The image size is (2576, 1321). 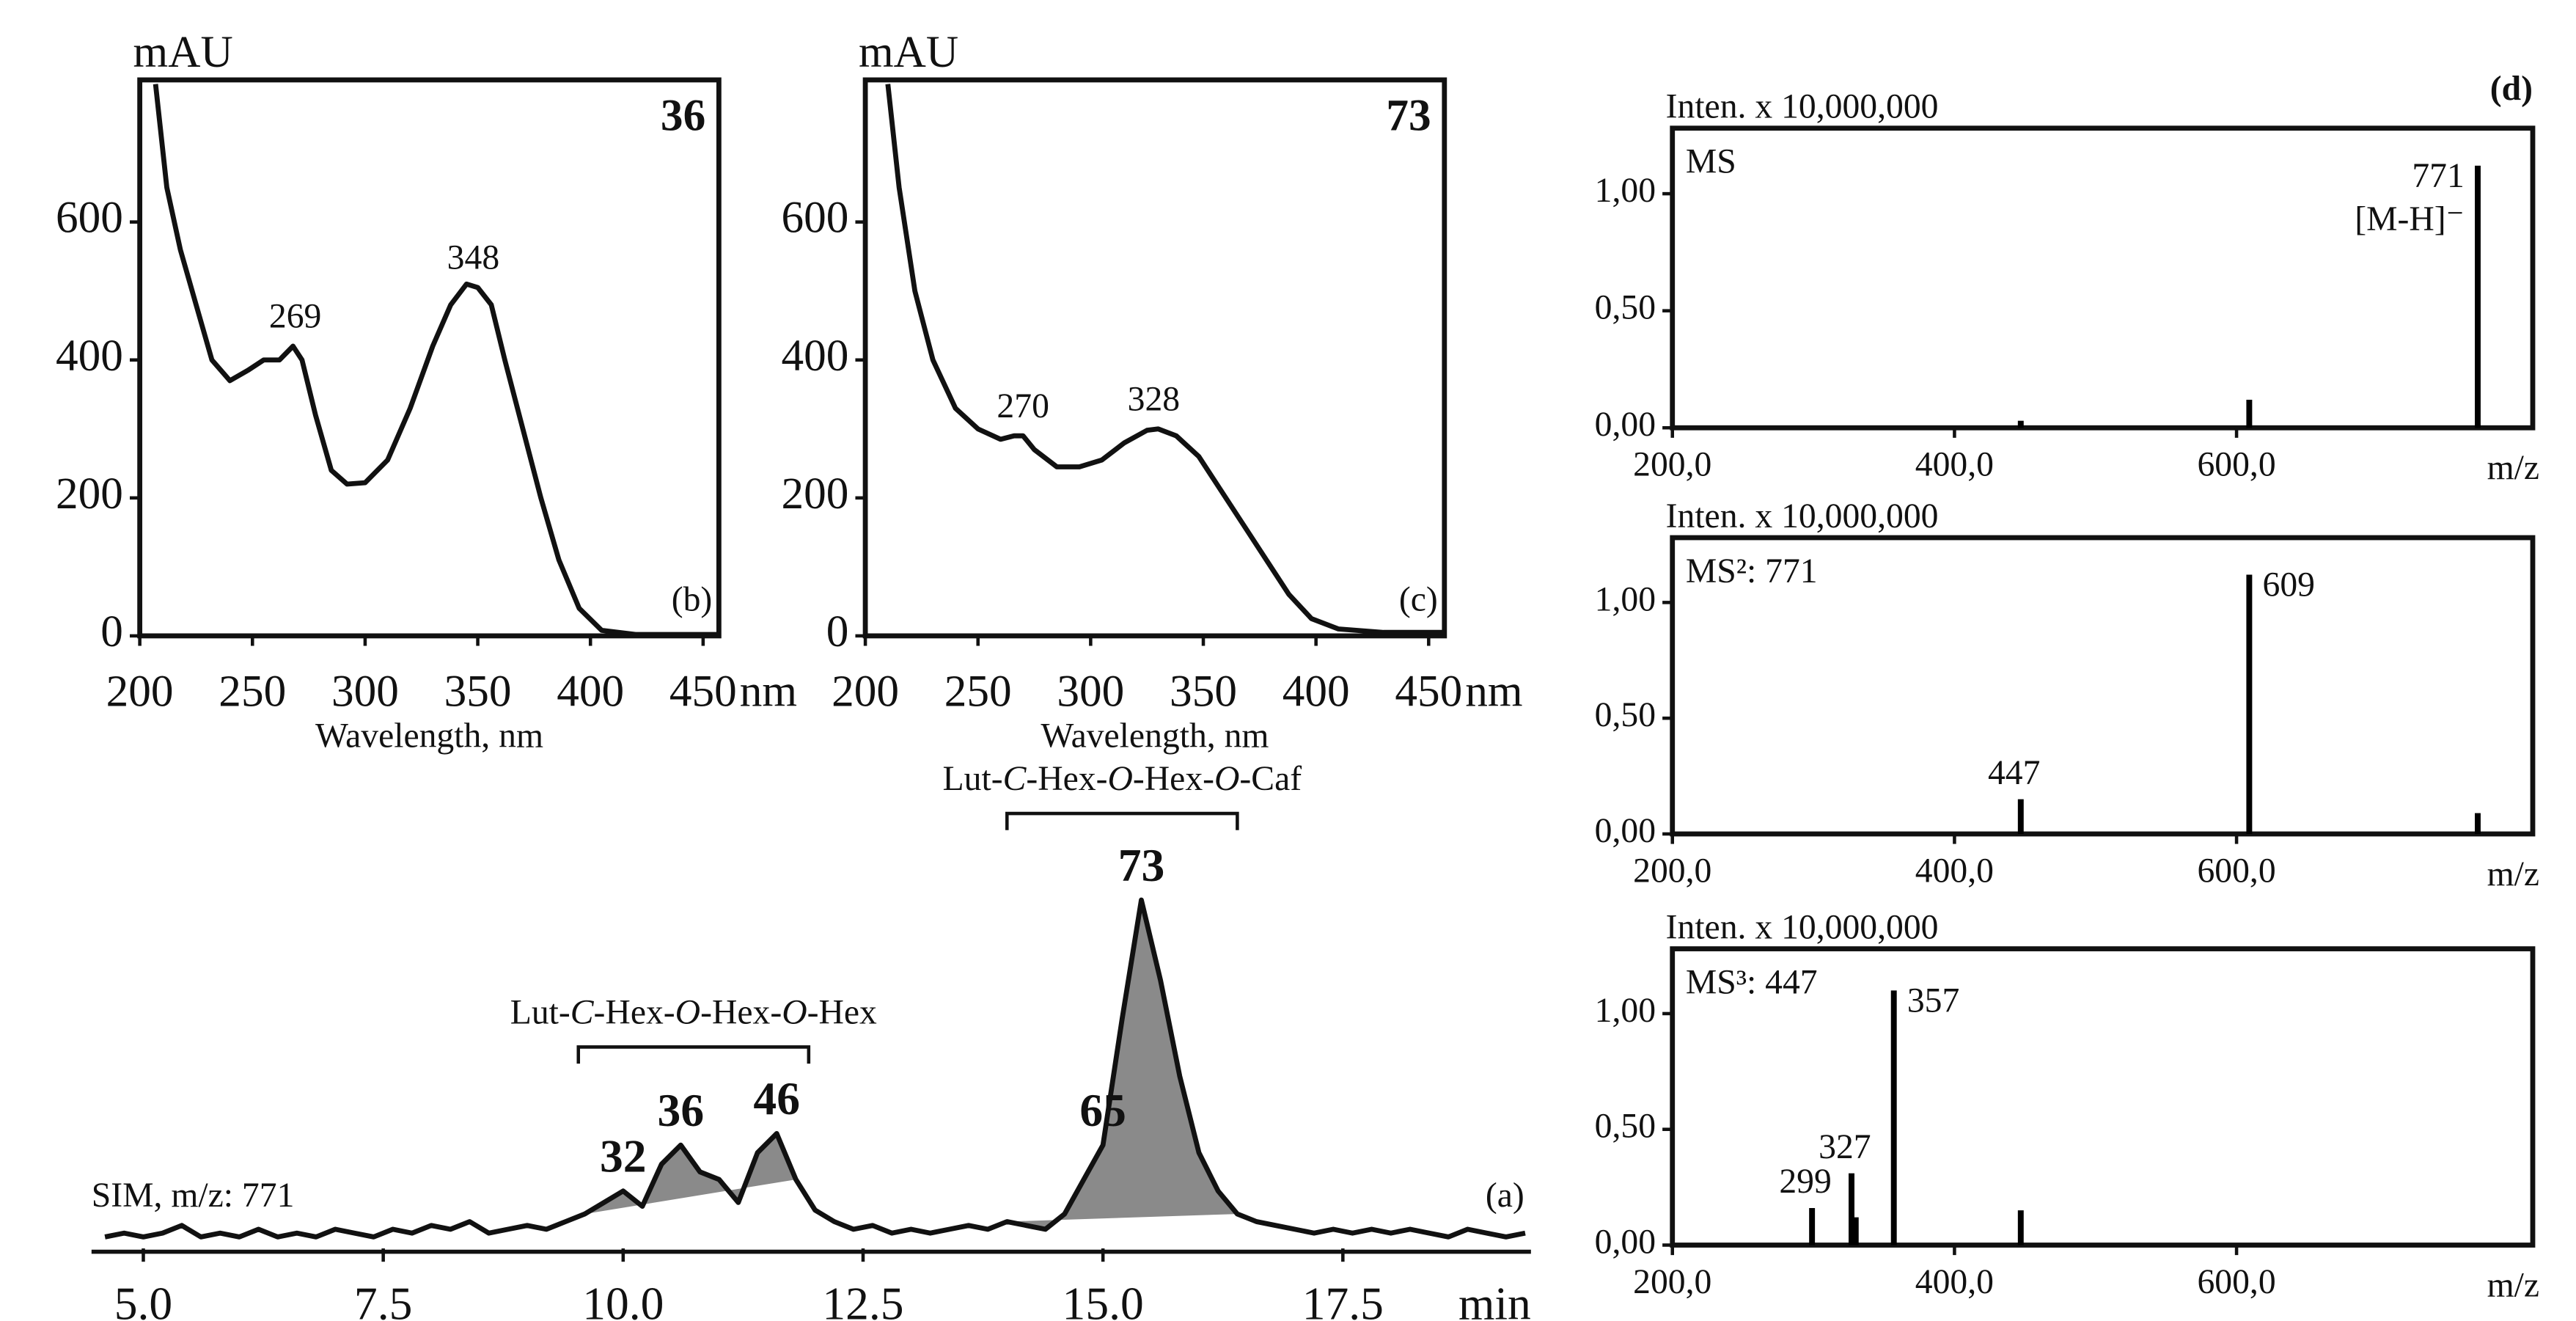 What do you see at coordinates (2410, 219) in the screenshot?
I see `annotation: [M-H]⁻` at bounding box center [2410, 219].